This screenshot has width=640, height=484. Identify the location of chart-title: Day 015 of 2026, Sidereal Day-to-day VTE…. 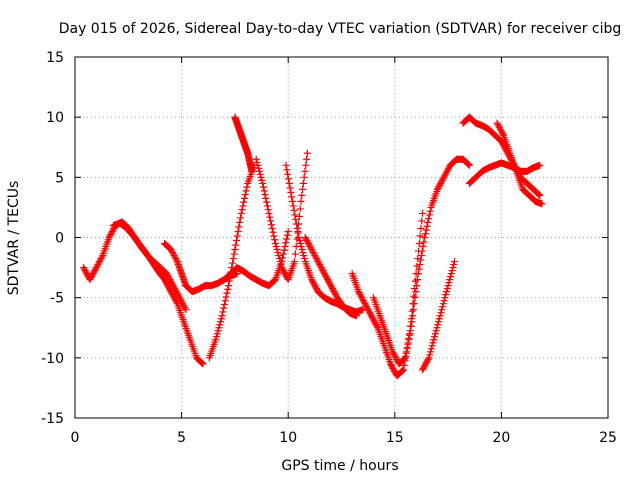
(340, 29).